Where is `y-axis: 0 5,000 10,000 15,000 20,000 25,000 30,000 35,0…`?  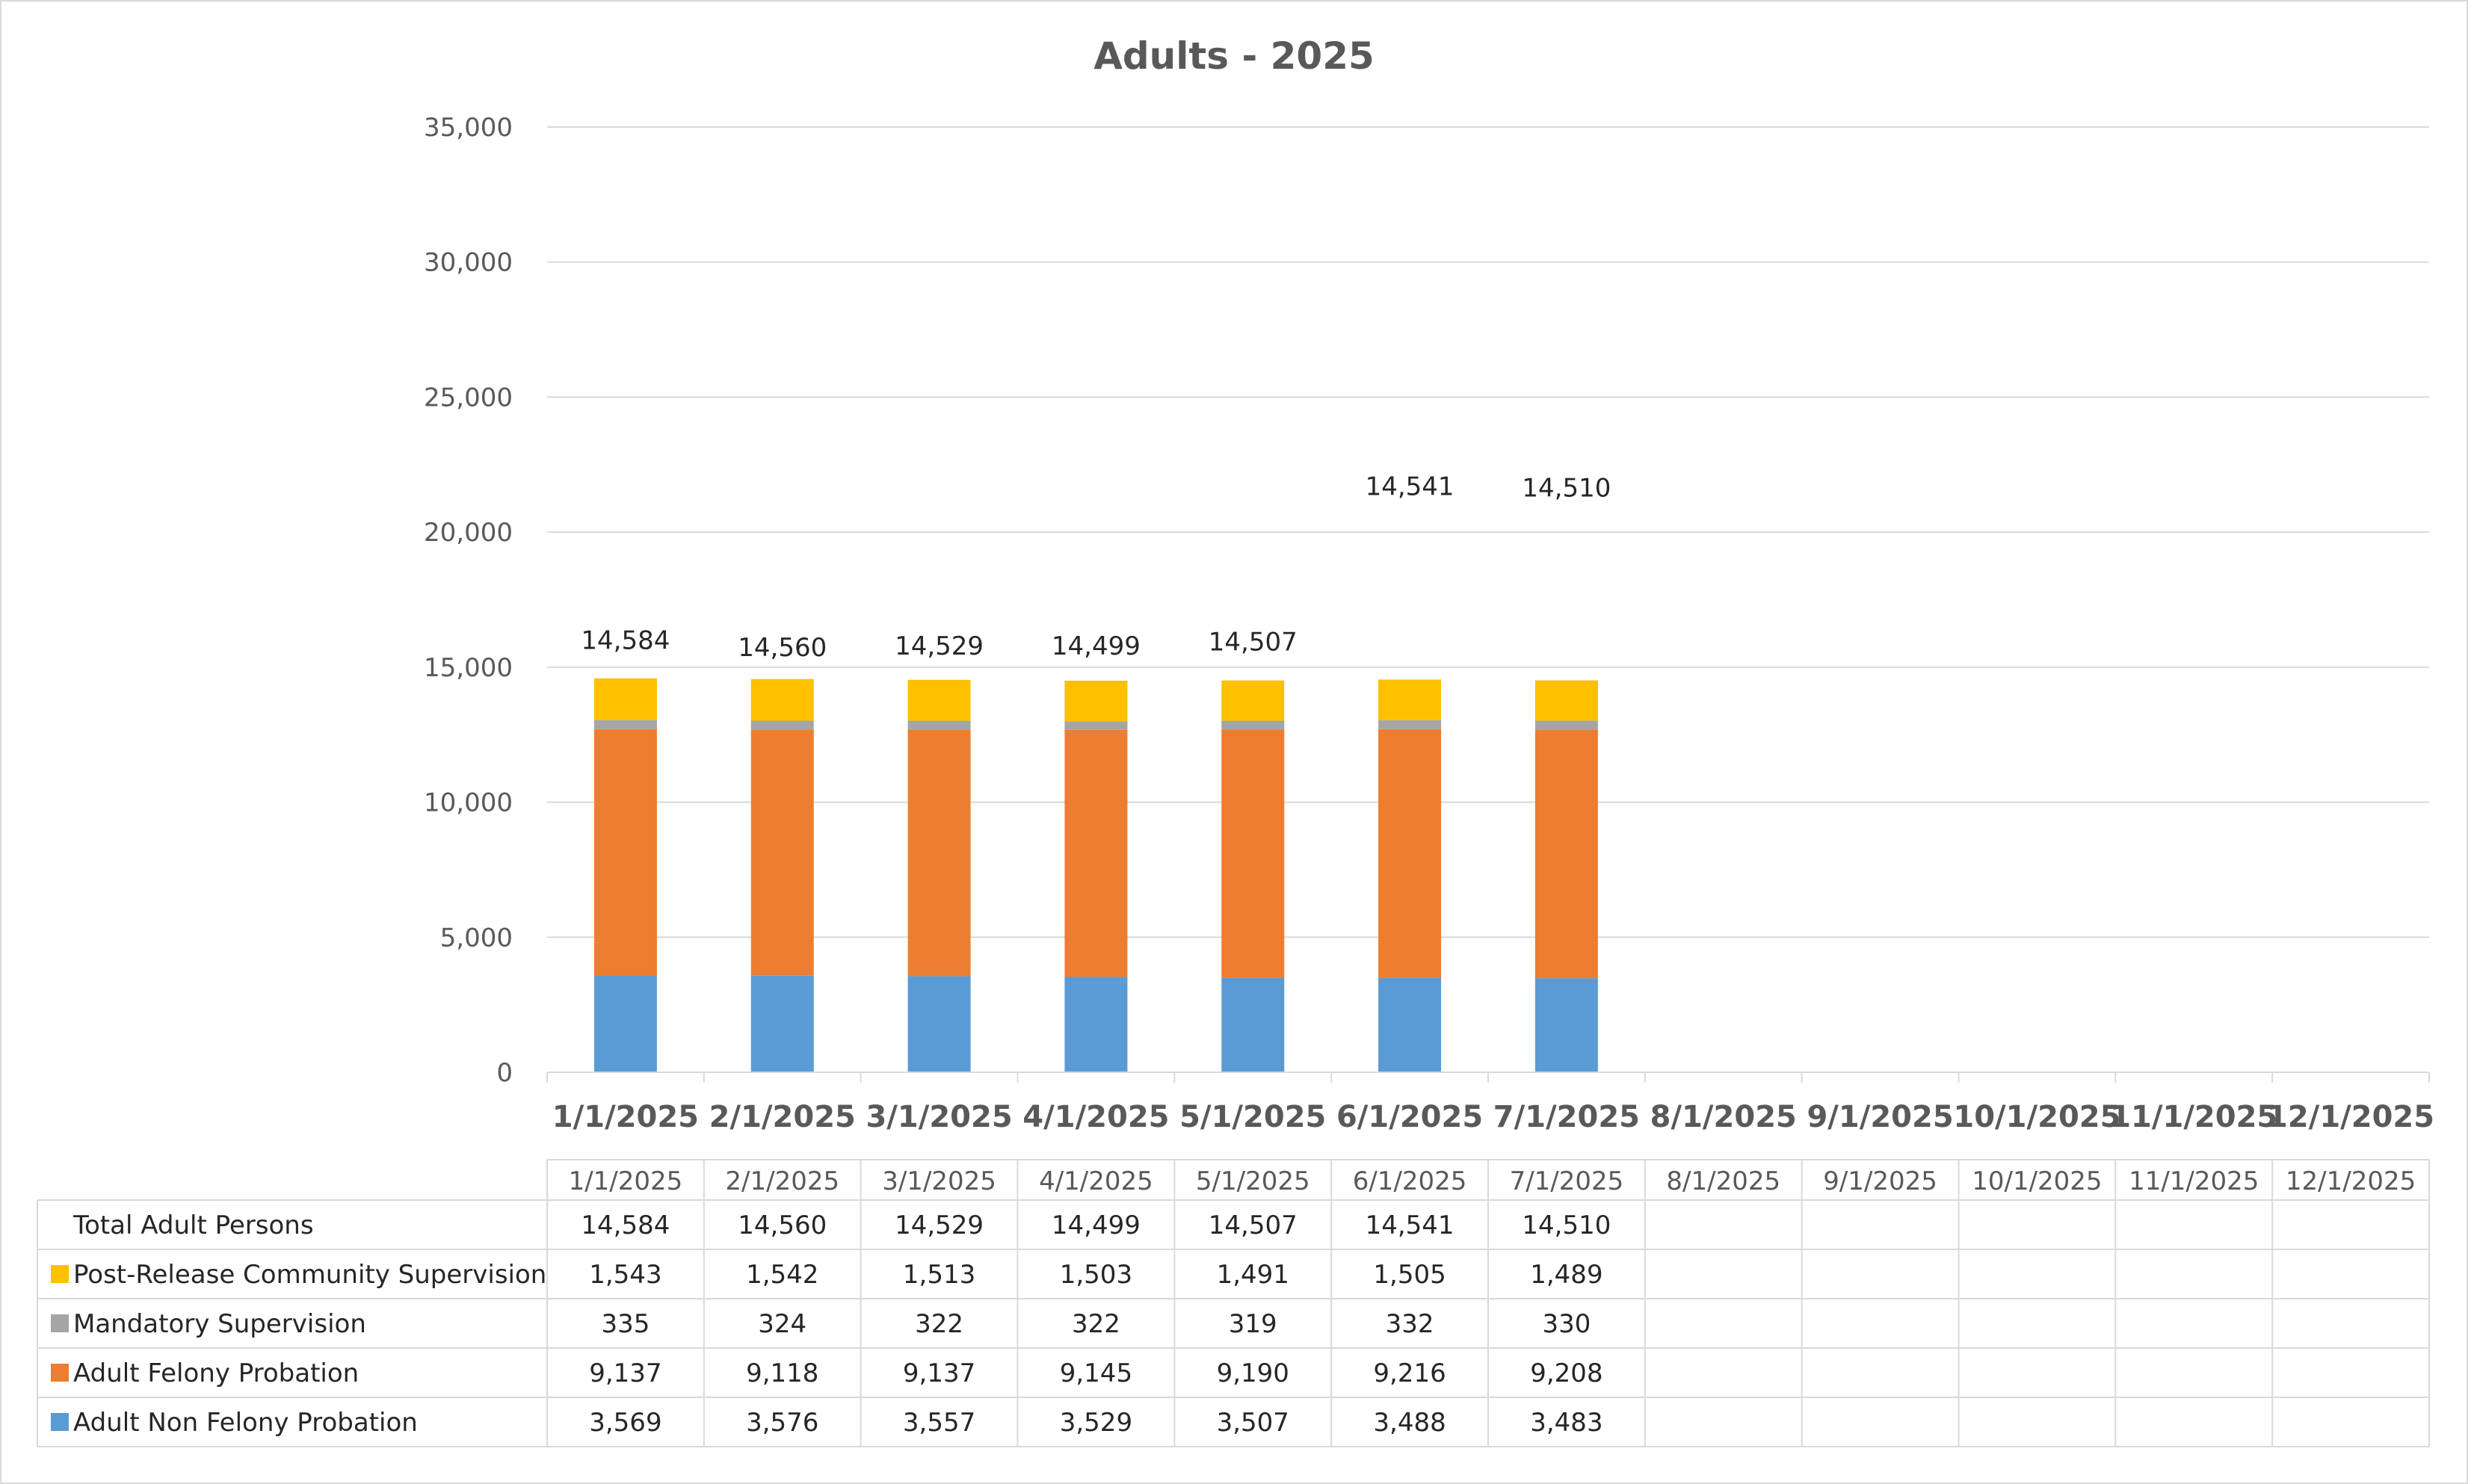
y-axis: 0 5,000 10,000 15,000 20,000 25,000 30,000 35,0… is located at coordinates (468, 600).